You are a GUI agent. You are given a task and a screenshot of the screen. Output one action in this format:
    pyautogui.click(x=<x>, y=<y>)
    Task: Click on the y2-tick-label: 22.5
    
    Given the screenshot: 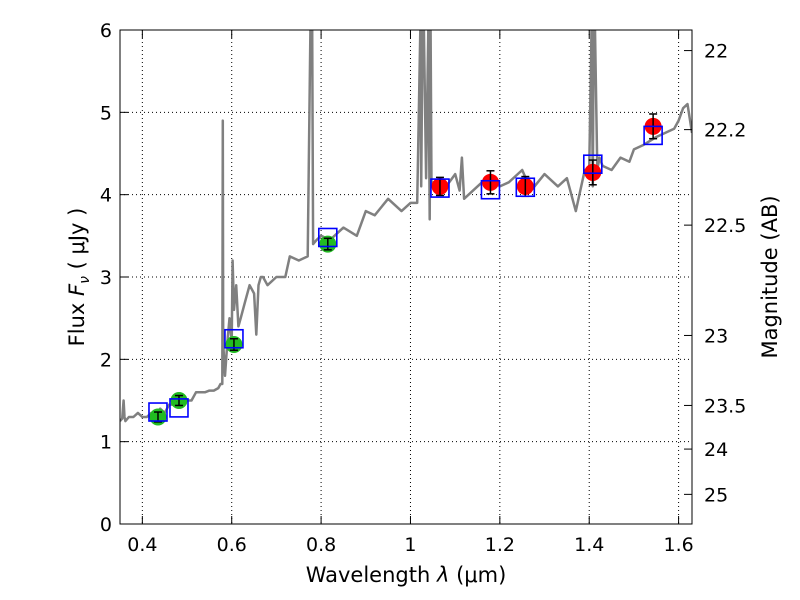 What is the action you would take?
    pyautogui.click(x=725, y=226)
    